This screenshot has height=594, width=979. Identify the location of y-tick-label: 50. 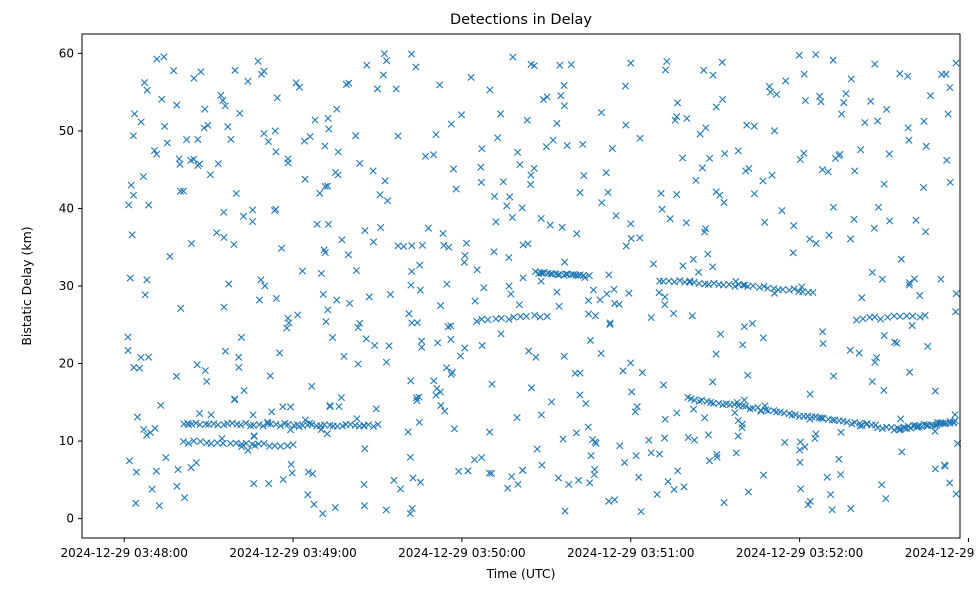
(66, 131).